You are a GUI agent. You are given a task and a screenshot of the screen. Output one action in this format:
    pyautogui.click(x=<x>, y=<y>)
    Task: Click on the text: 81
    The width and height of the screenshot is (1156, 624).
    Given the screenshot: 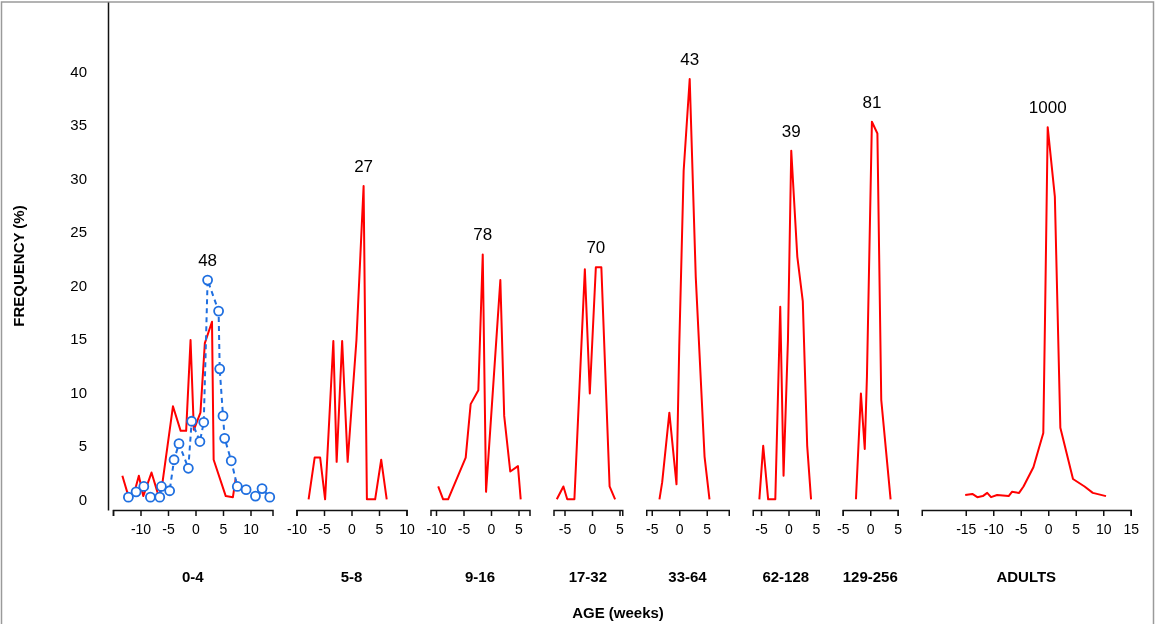 What is the action you would take?
    pyautogui.click(x=872, y=102)
    